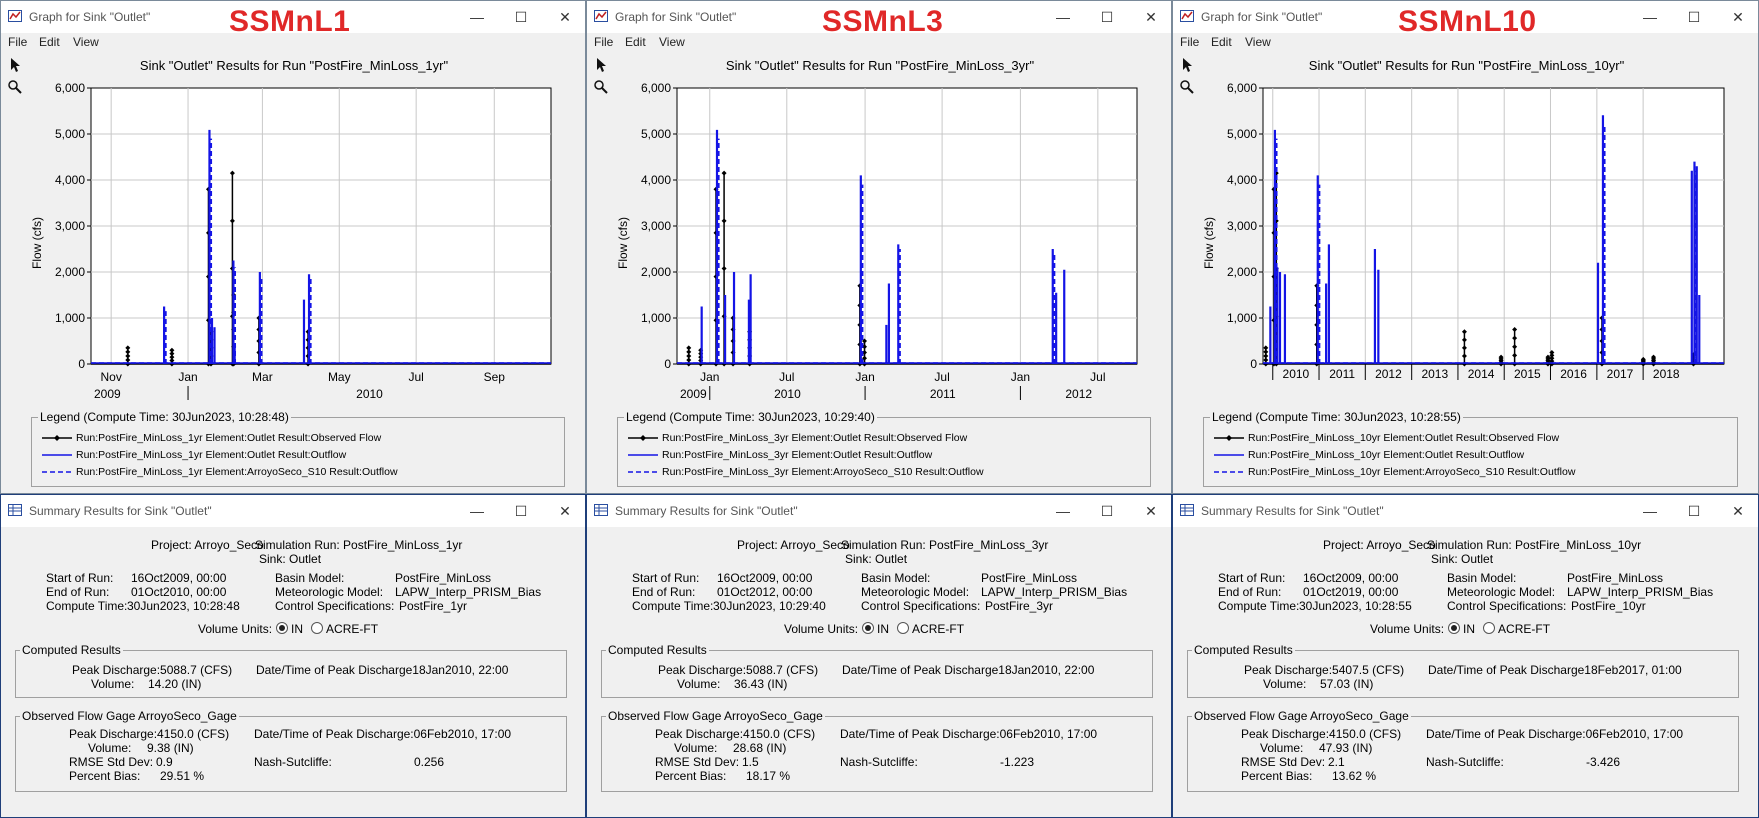  What do you see at coordinates (1078, 394) in the screenshot?
I see `year-label: 2012` at bounding box center [1078, 394].